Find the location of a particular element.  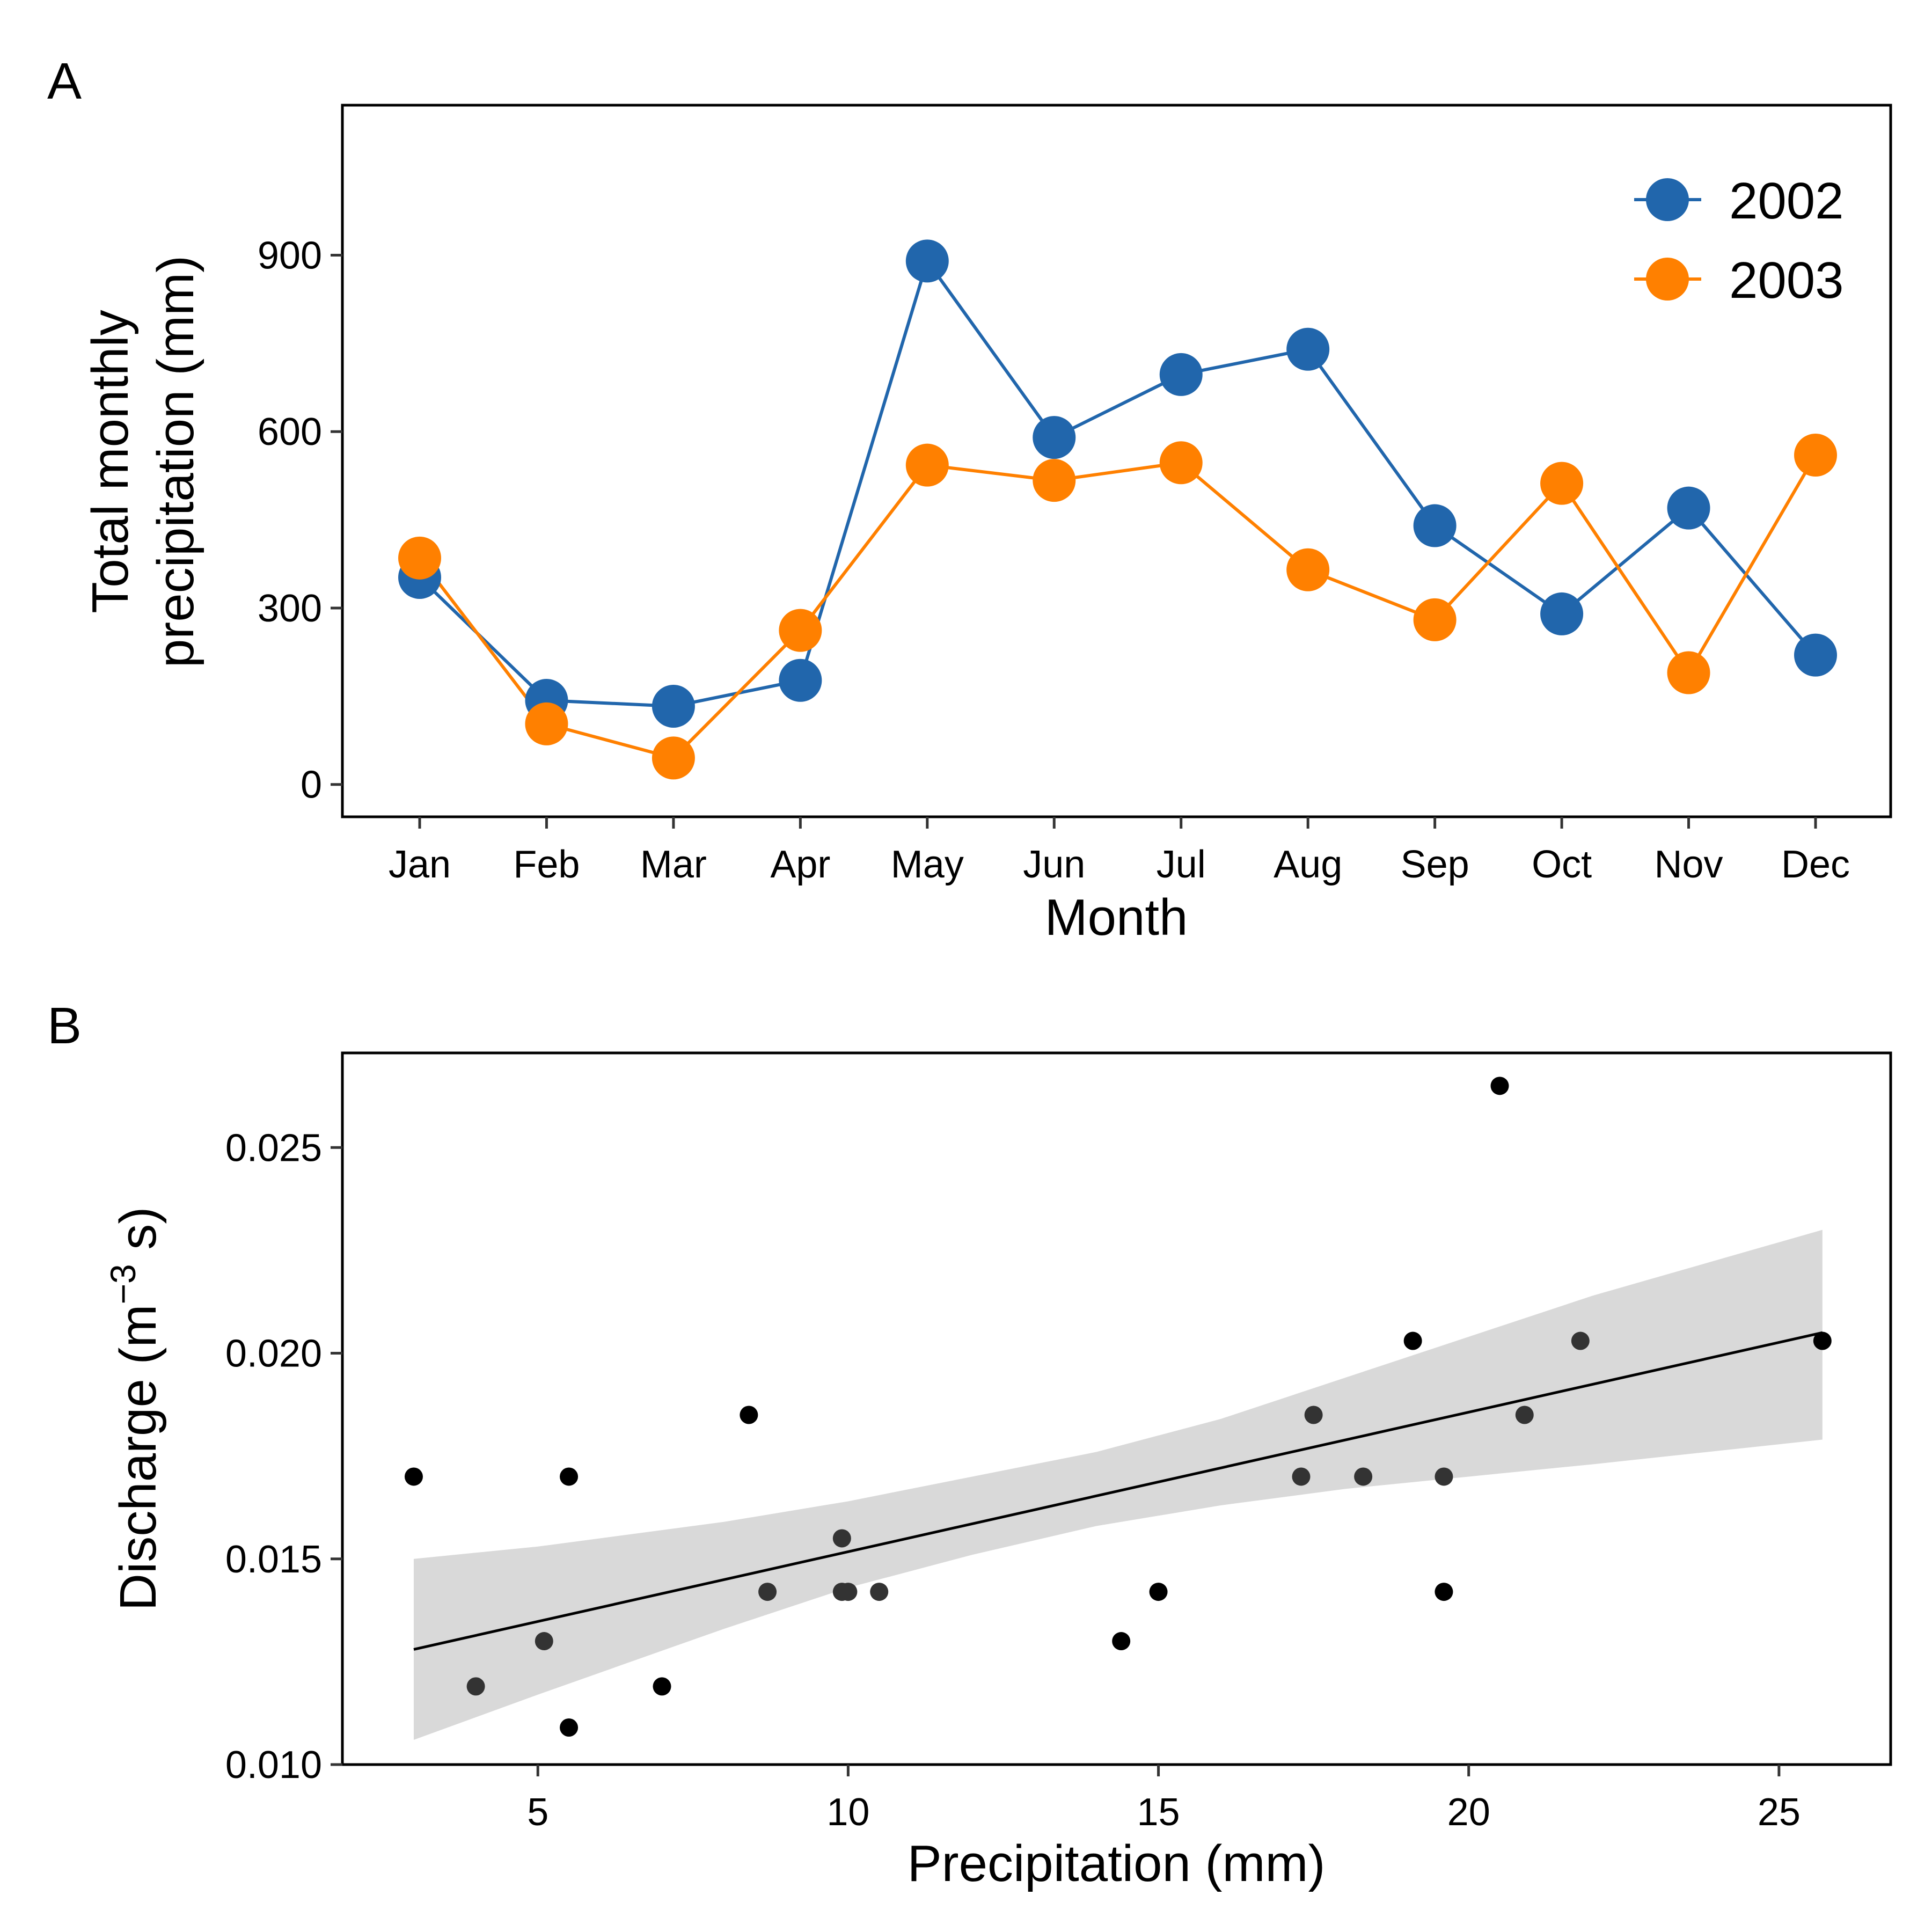

x-tick-label: Nov is located at coordinates (1689, 864).